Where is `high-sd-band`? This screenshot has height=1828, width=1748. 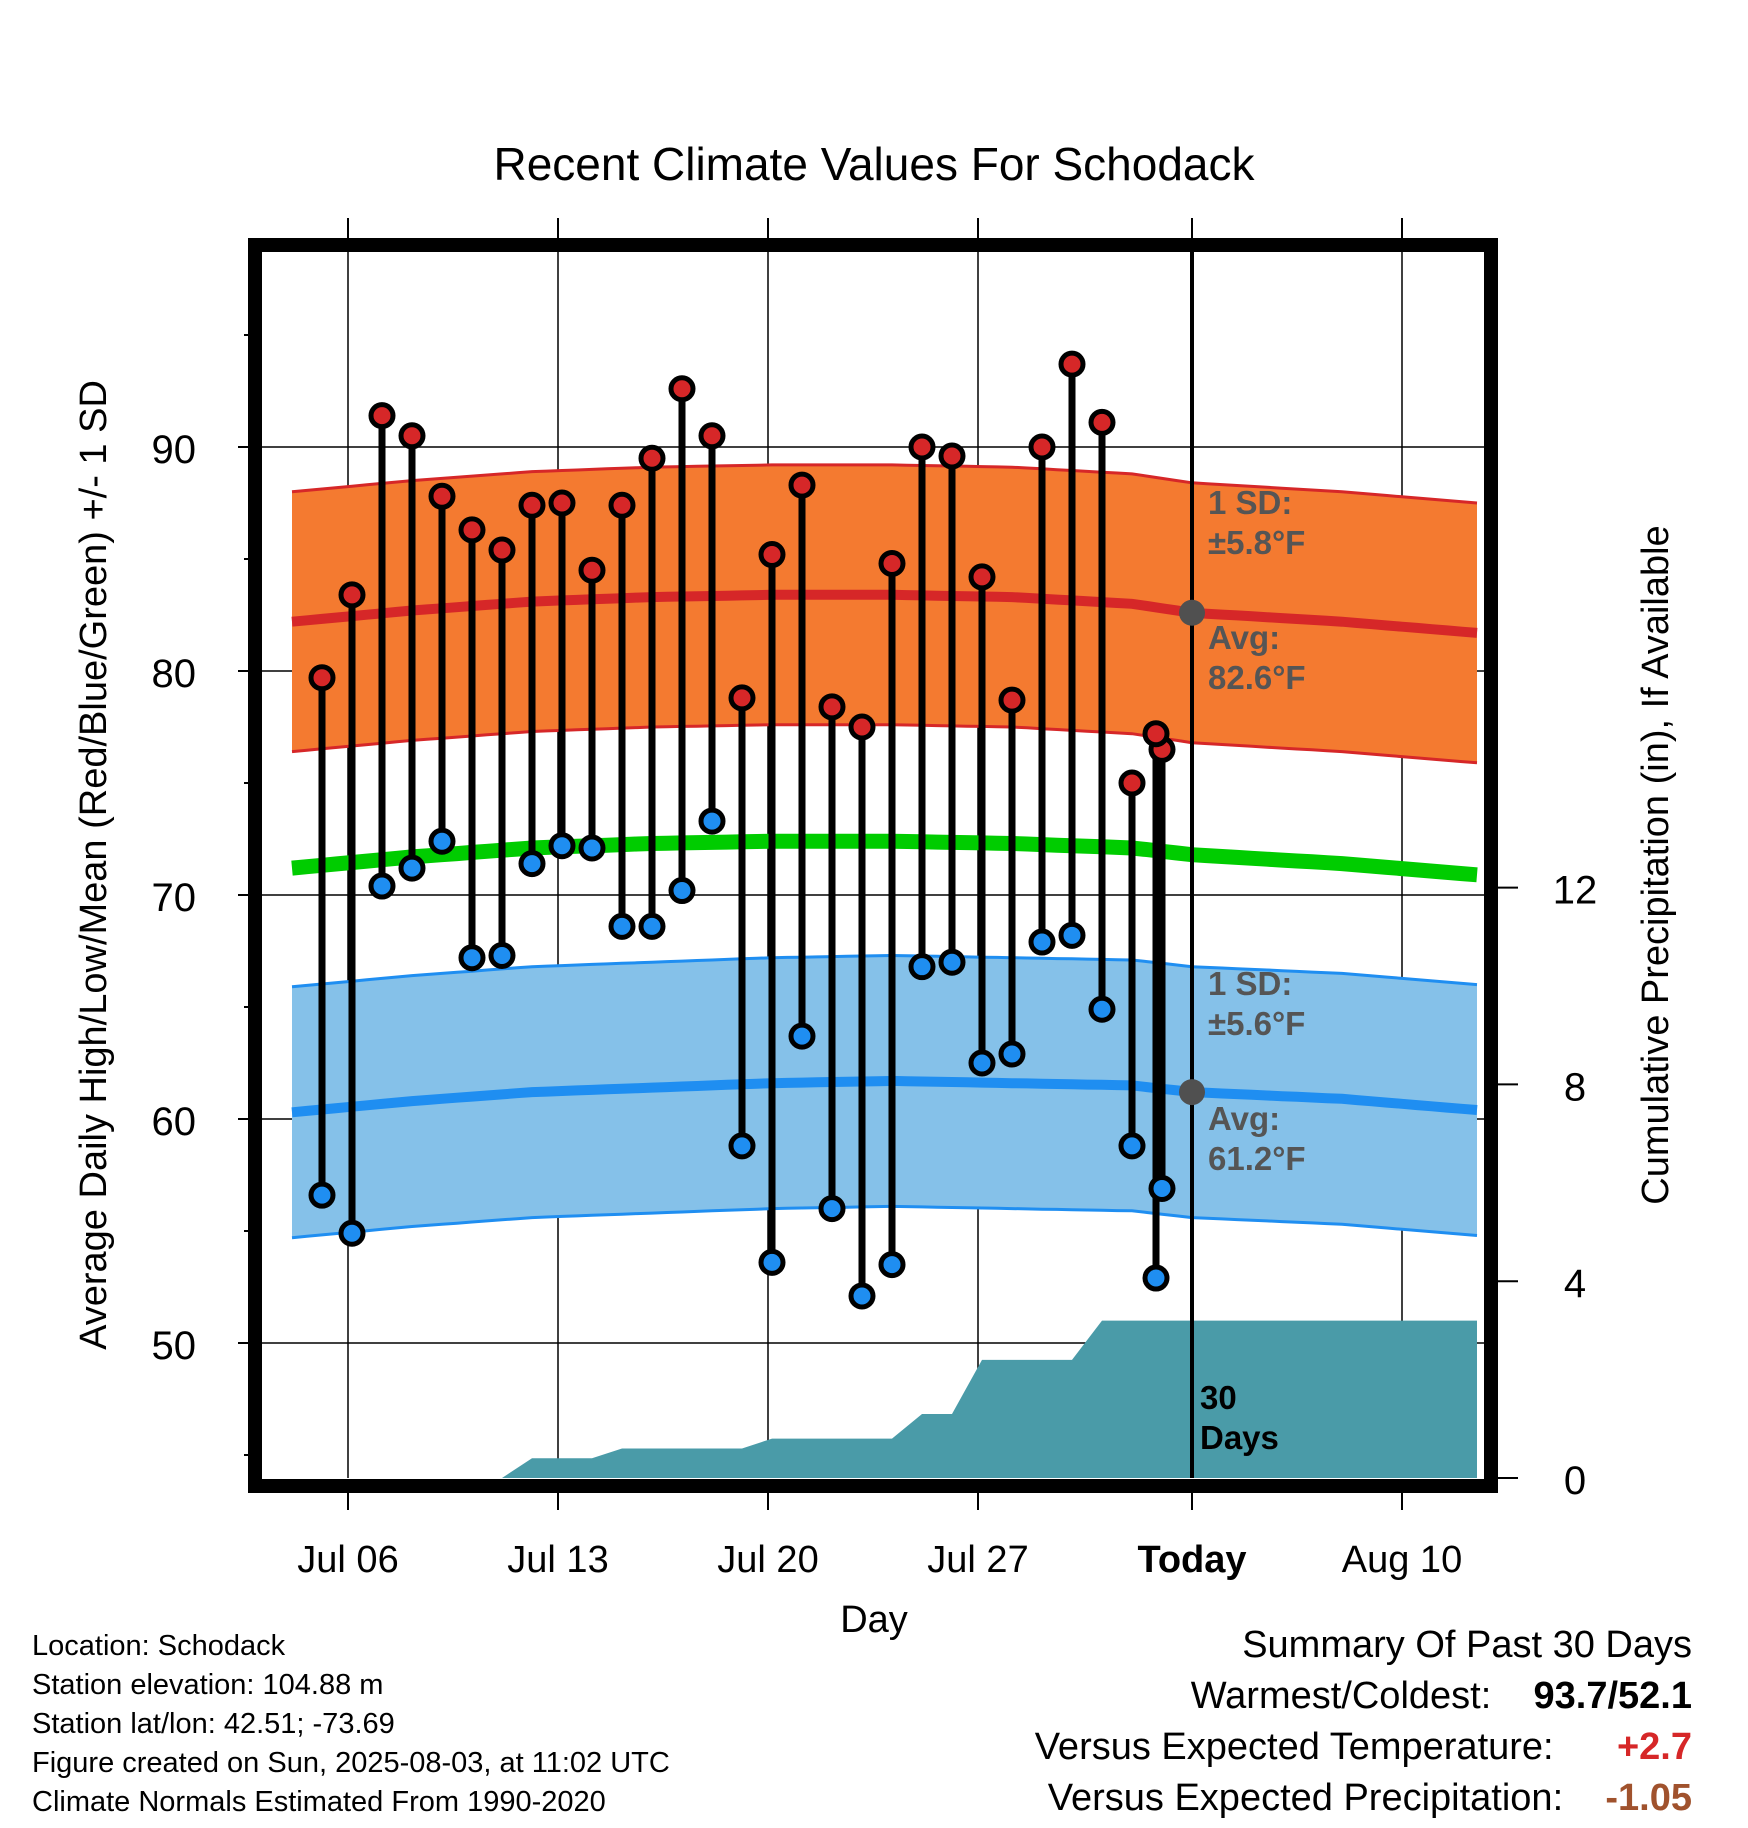
high-sd-band is located at coordinates (884, 613).